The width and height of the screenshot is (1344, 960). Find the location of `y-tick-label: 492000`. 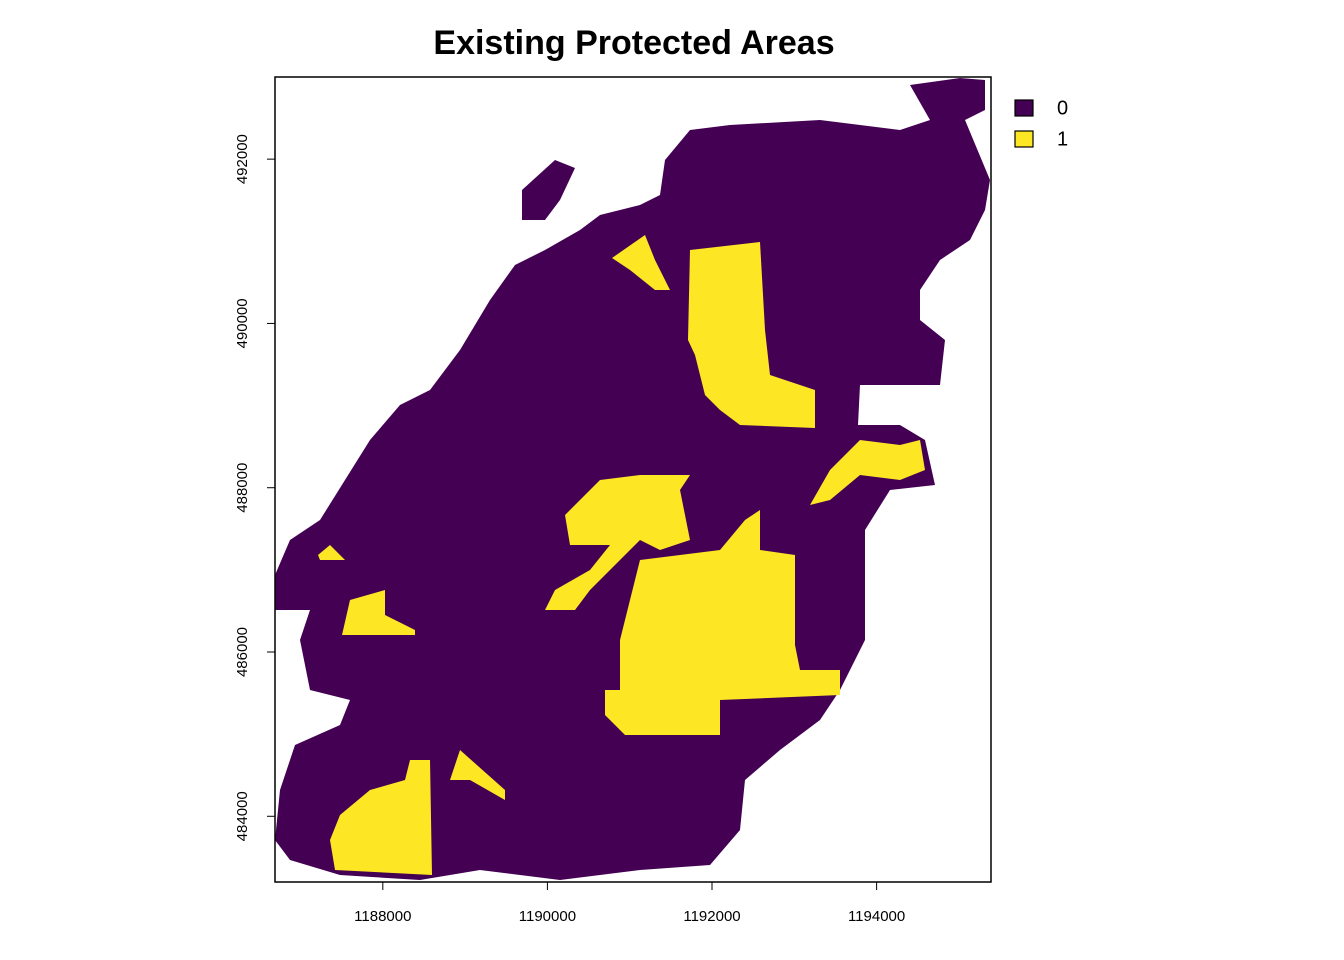

y-tick-label: 492000 is located at coordinates (242, 159).